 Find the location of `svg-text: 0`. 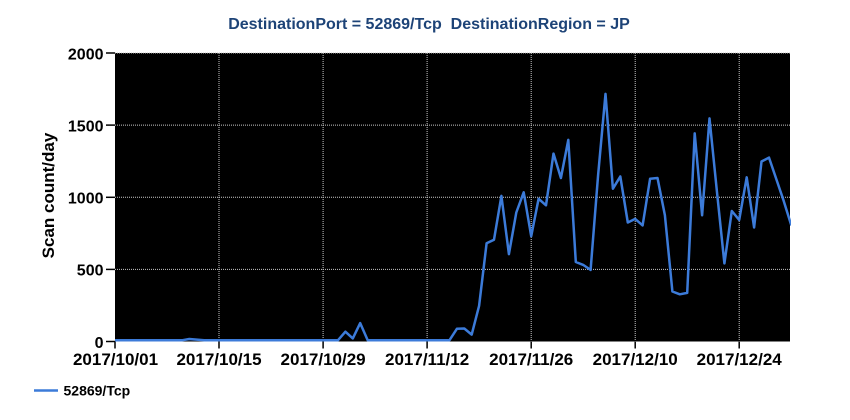

svg-text: 0 is located at coordinates (99, 343).